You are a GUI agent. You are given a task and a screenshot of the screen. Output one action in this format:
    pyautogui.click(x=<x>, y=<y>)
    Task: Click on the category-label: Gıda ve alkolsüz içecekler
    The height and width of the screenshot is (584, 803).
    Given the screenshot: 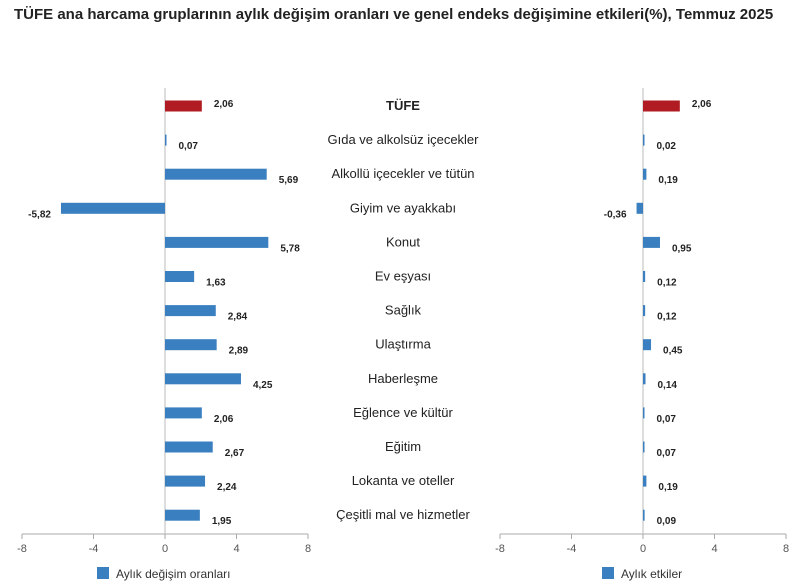 What is the action you would take?
    pyautogui.click(x=403, y=139)
    